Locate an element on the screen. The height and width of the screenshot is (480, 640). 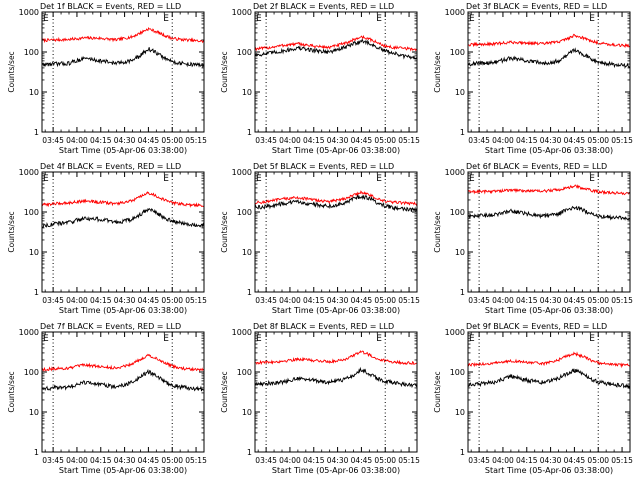
panel-title: Det 6f BLACK = Events, RED = LLD is located at coordinates (536, 166).